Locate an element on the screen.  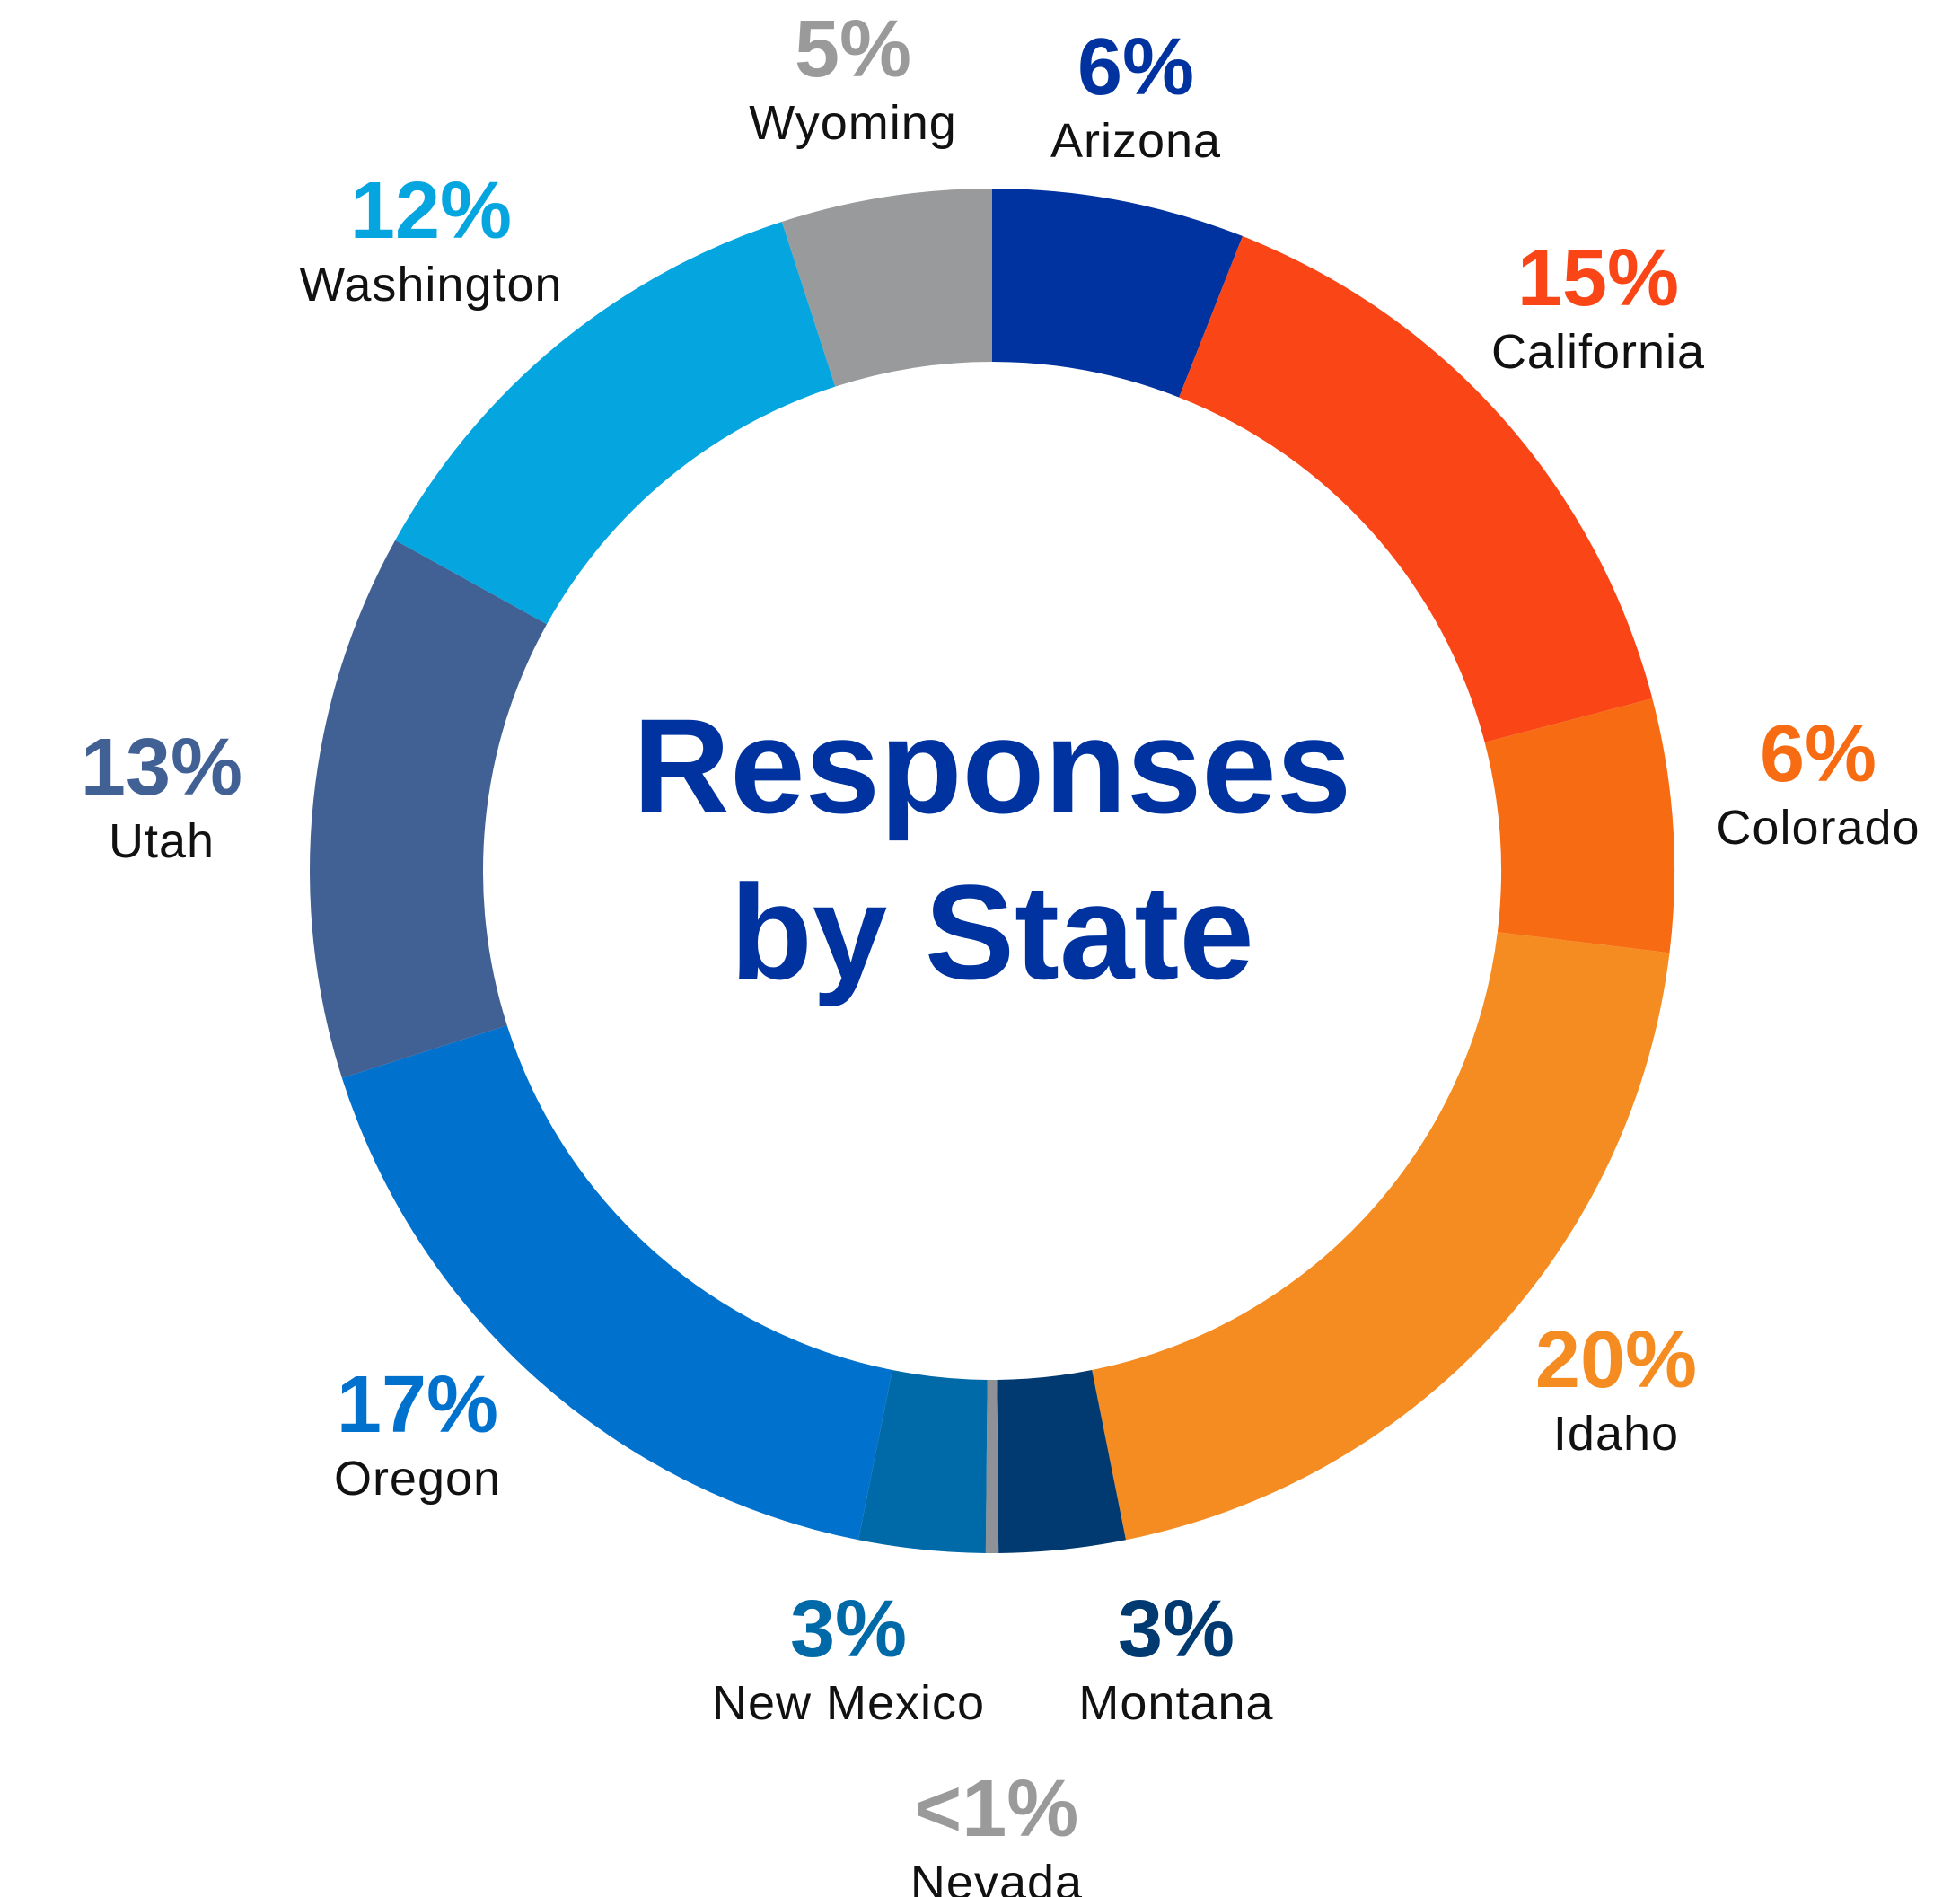
pct-label-washington: 12% is located at coordinates (431, 211).